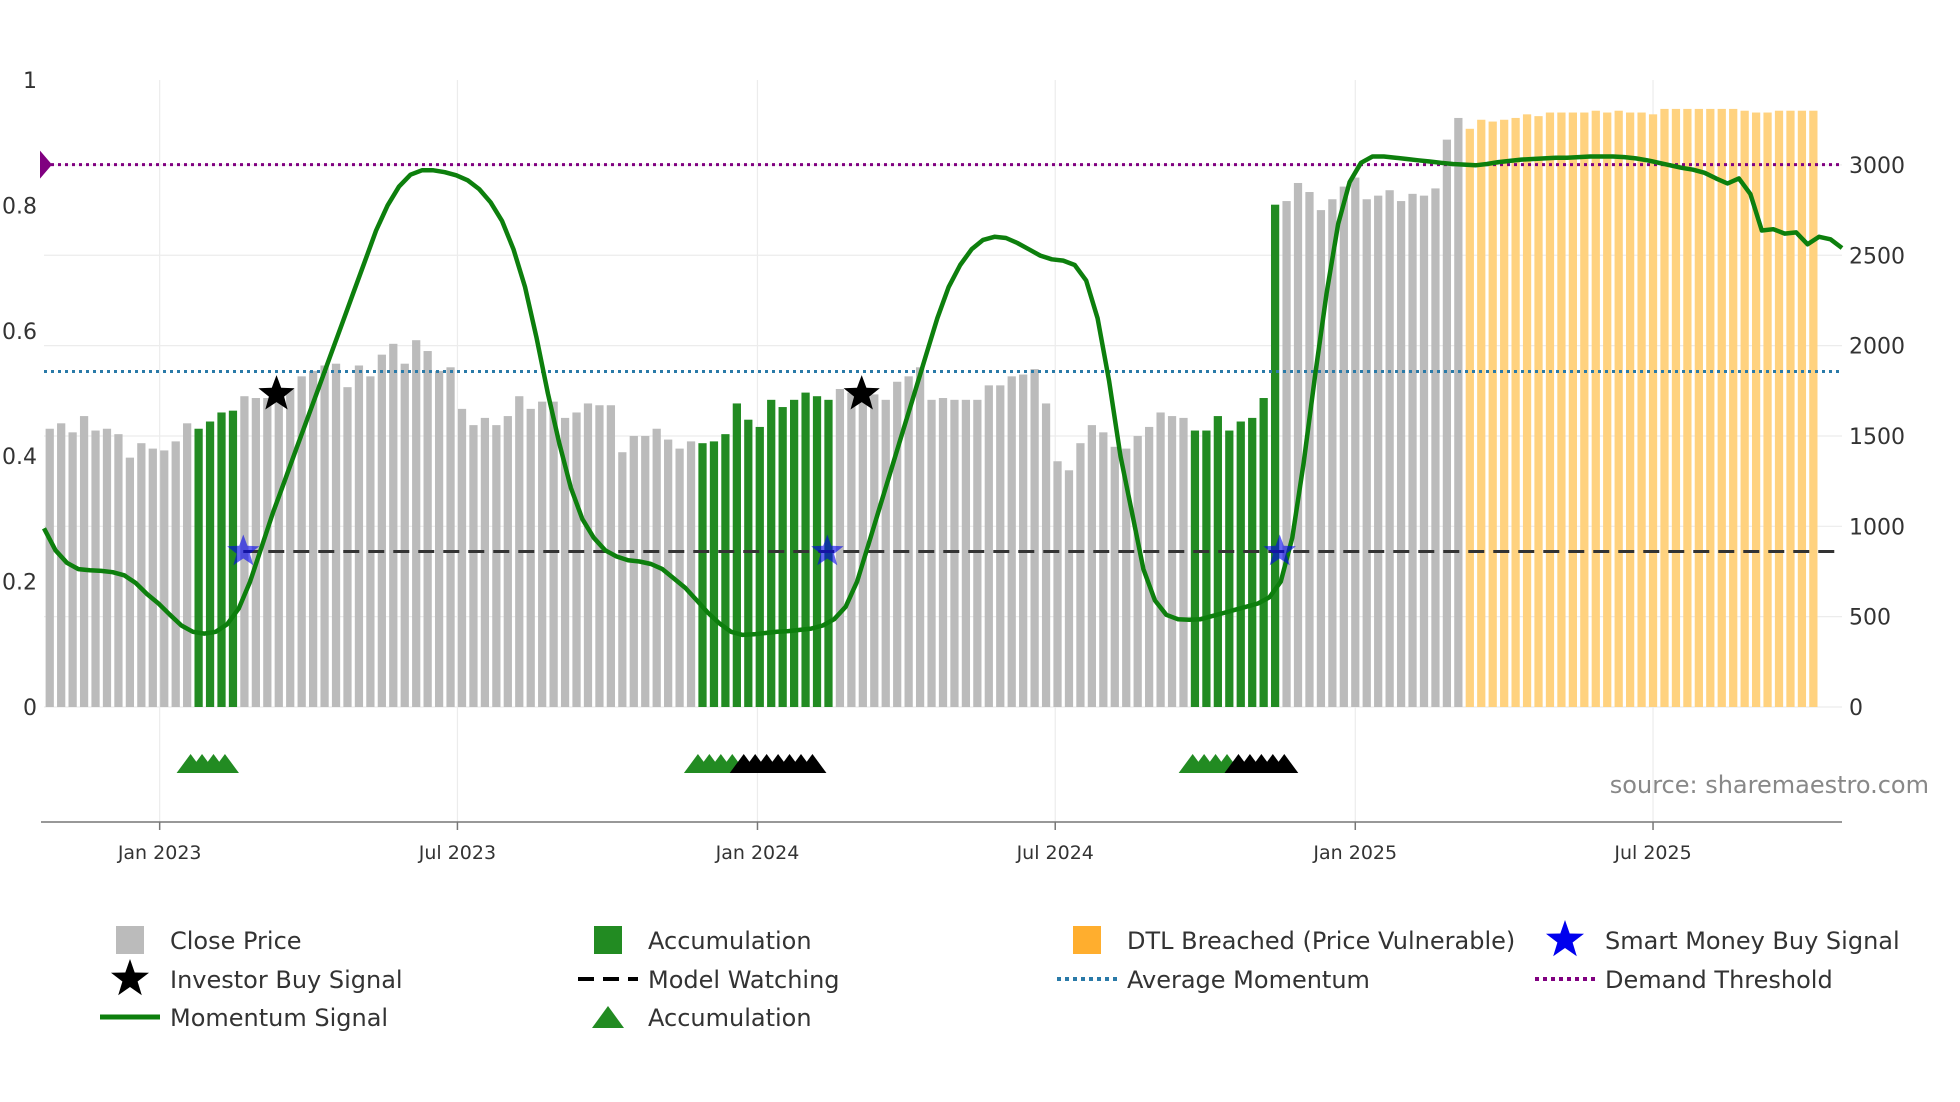 This screenshot has height=1102, width=1960. What do you see at coordinates (243, 550) in the screenshot?
I see `smart-money-buy-signal` at bounding box center [243, 550].